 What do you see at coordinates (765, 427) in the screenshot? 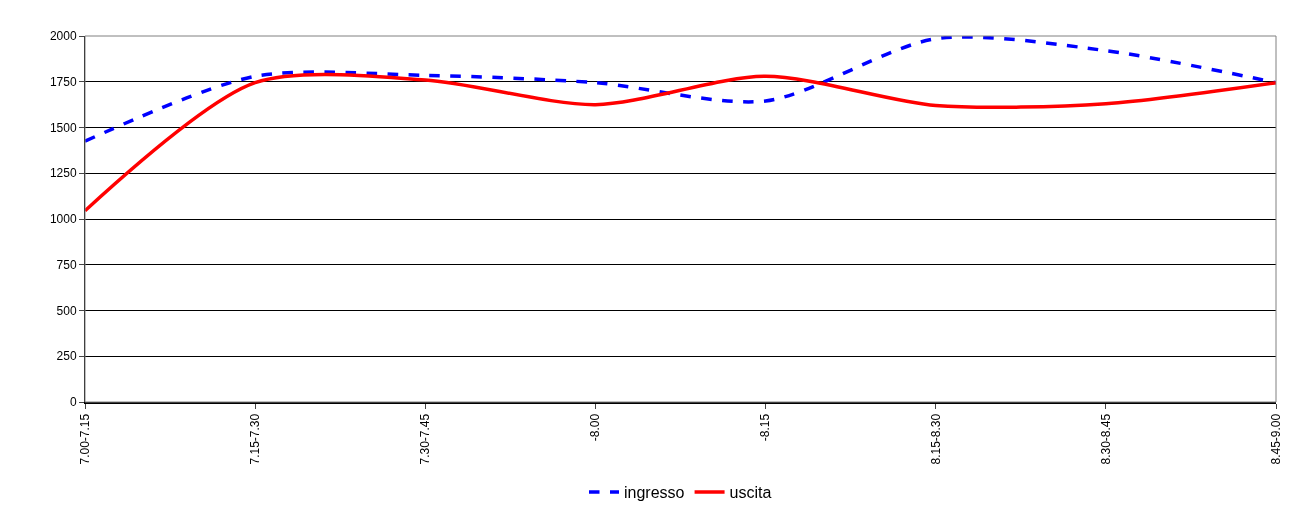
I see `x-tick-label: -8.15` at bounding box center [765, 427].